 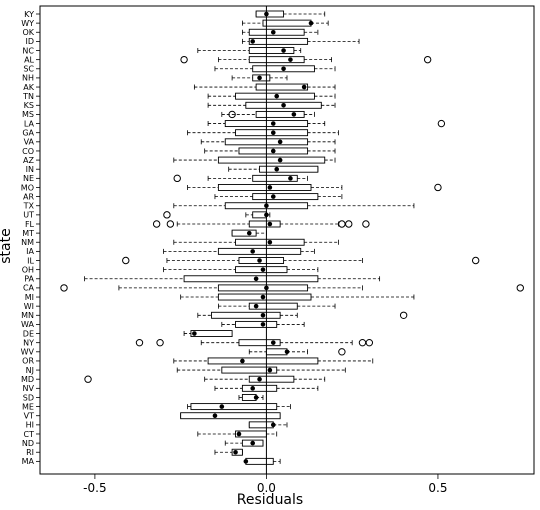 I want to click on y-tick-label: SD, so click(x=28, y=397).